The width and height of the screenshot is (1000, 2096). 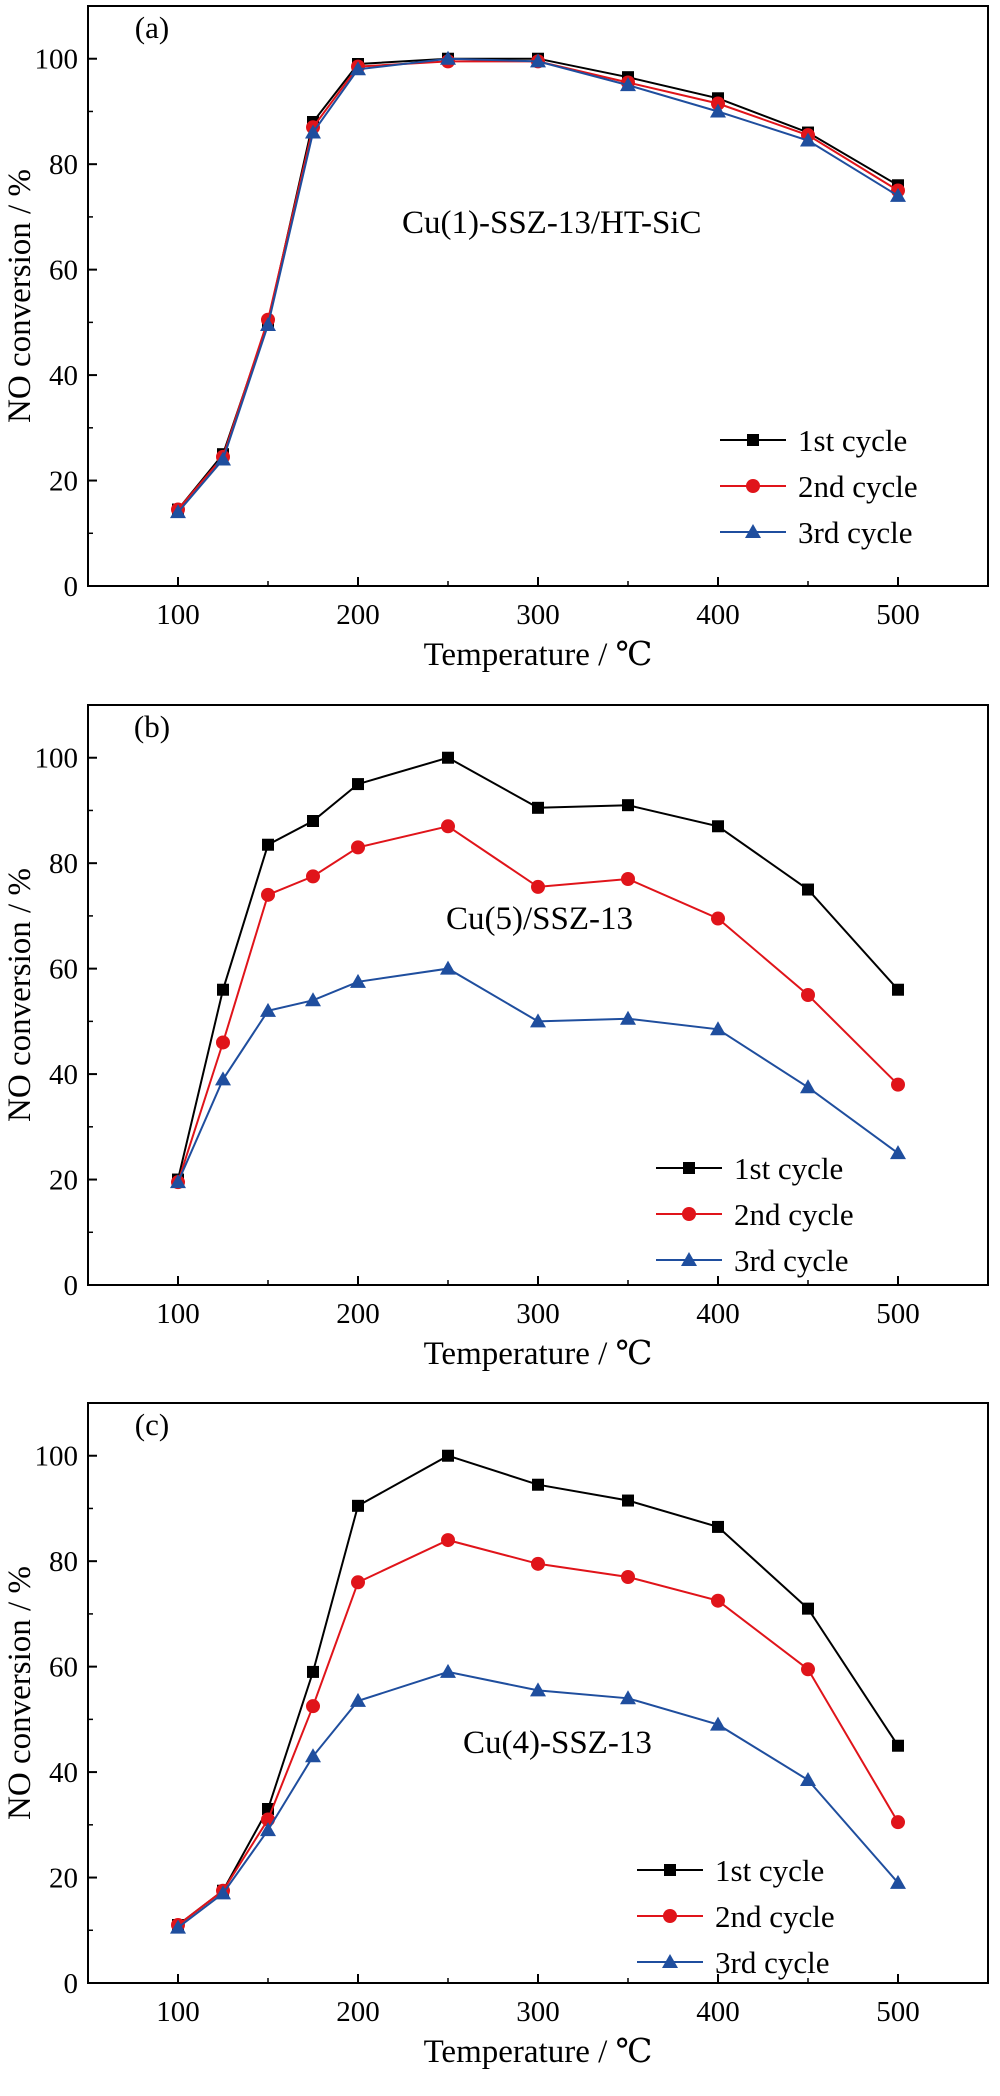 What do you see at coordinates (57, 60) in the screenshot?
I see `y-tick-label: 100` at bounding box center [57, 60].